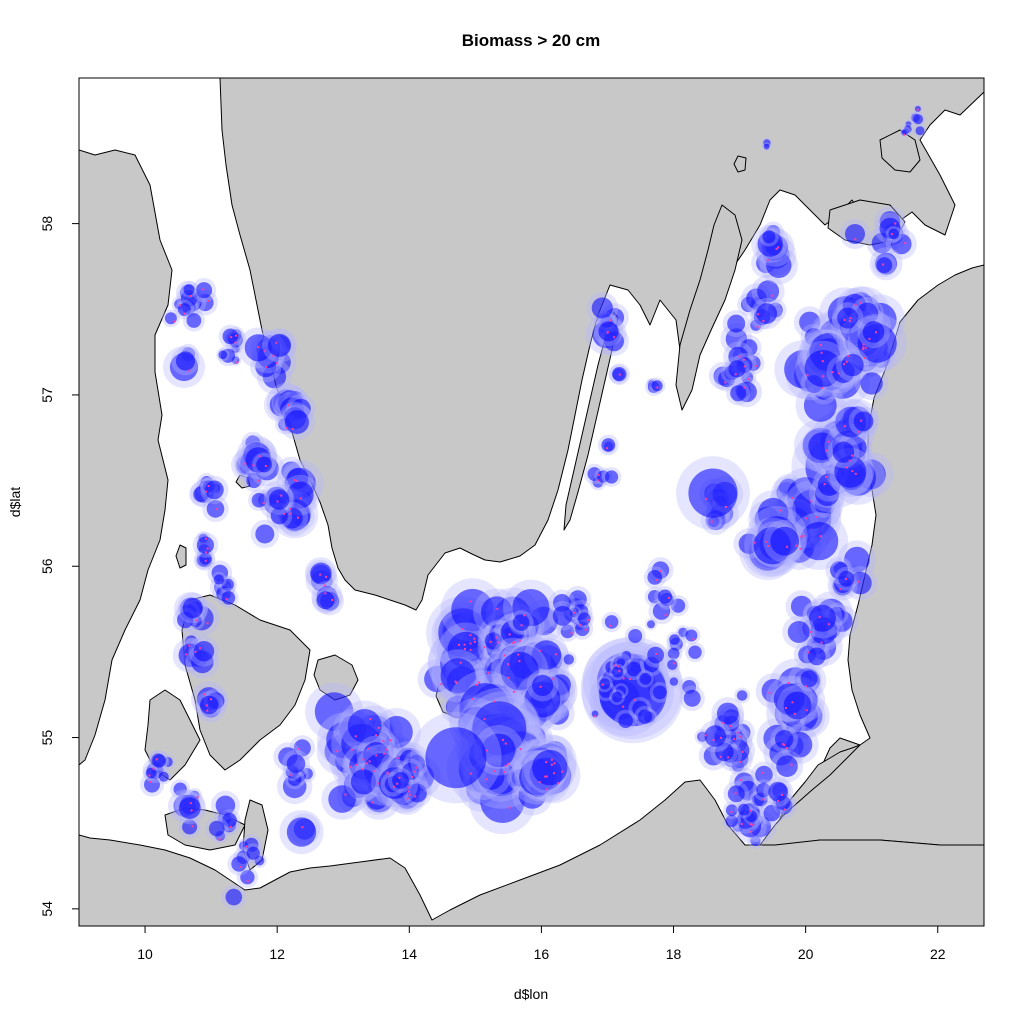 This screenshot has width=1024, height=1024. I want to click on land-zealand, so click(246, 682).